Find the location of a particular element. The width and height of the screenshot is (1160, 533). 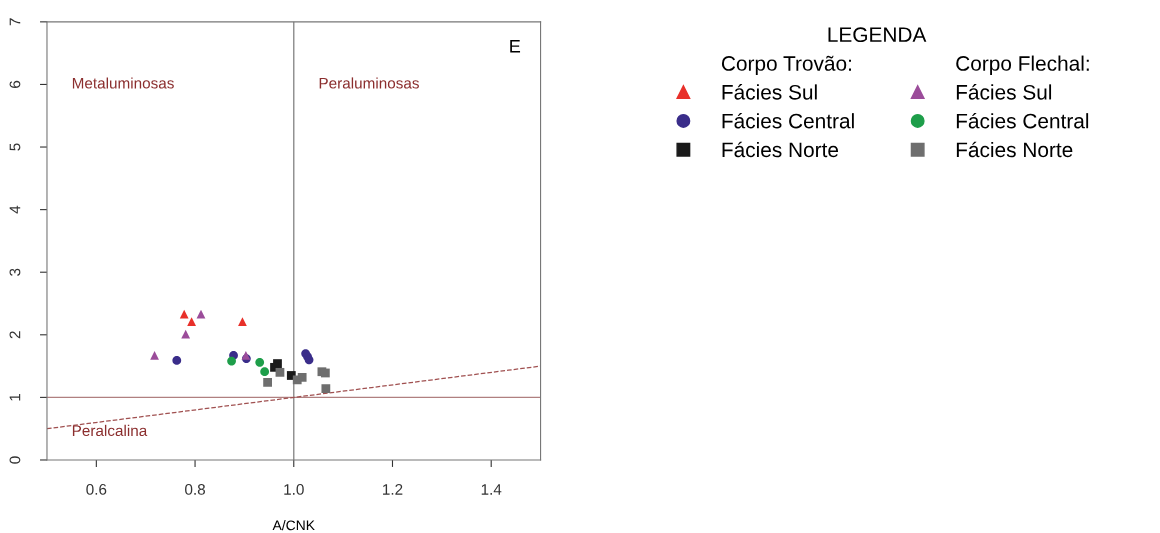

annotation: Peralcalina is located at coordinates (110, 430).